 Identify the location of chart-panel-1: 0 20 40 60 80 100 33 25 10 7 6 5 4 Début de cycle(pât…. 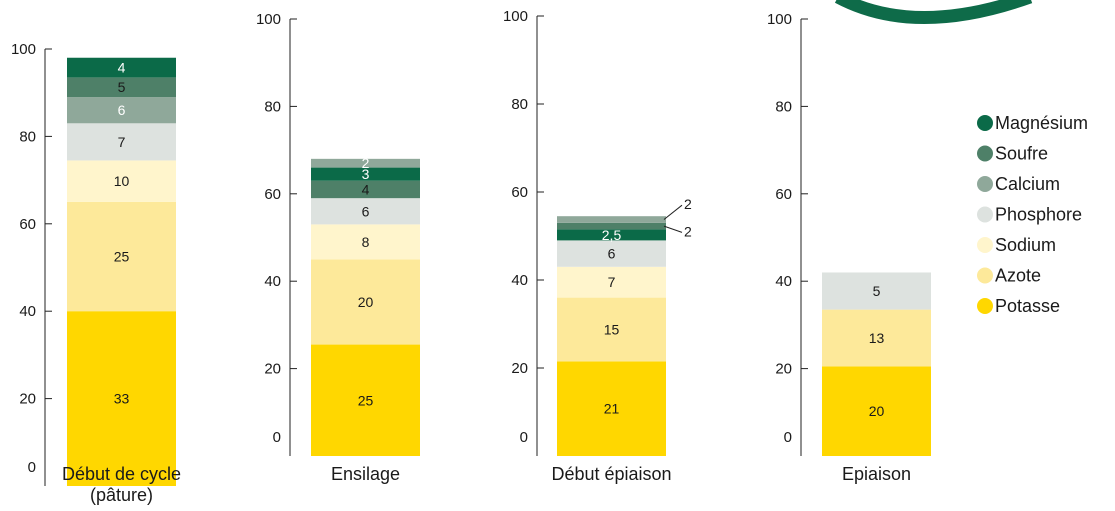
(96, 273).